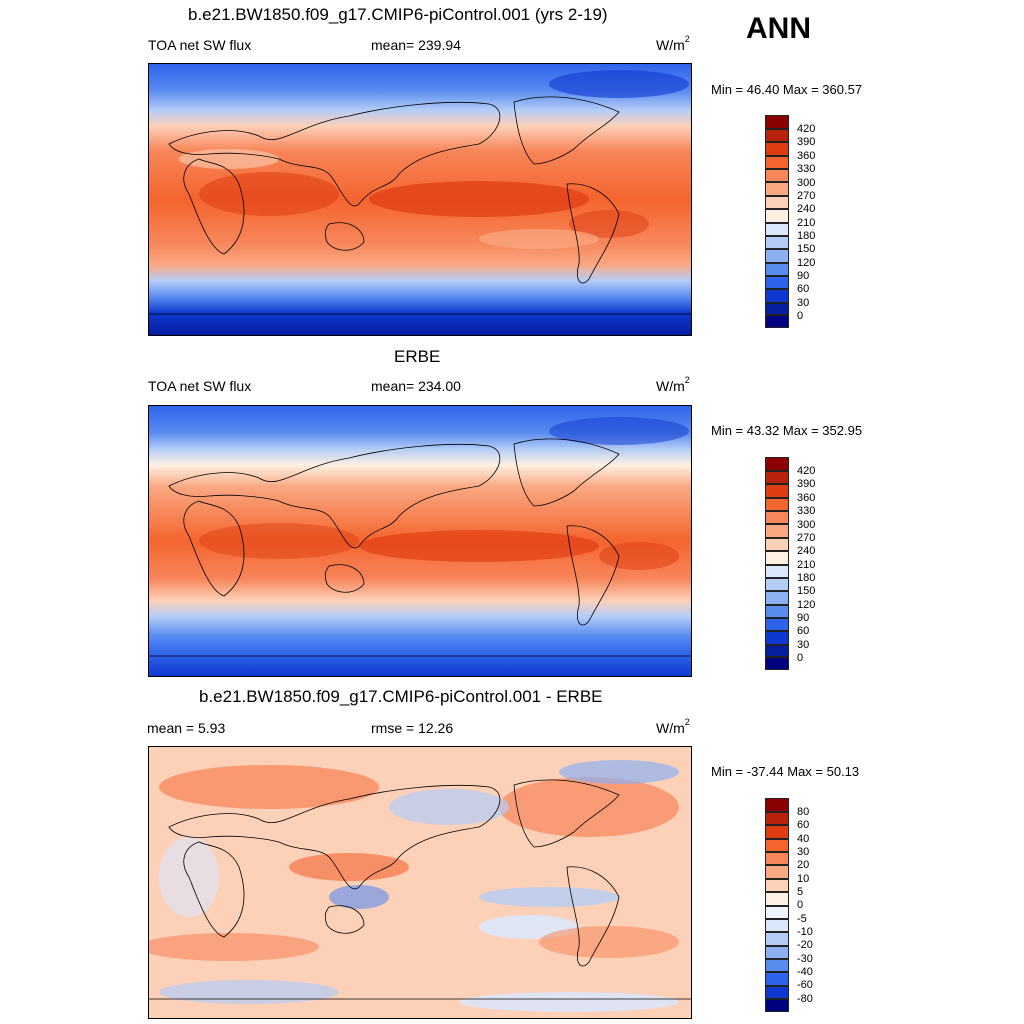 This screenshot has height=1024, width=1024. I want to click on panel2-units: W/m2, so click(673, 384).